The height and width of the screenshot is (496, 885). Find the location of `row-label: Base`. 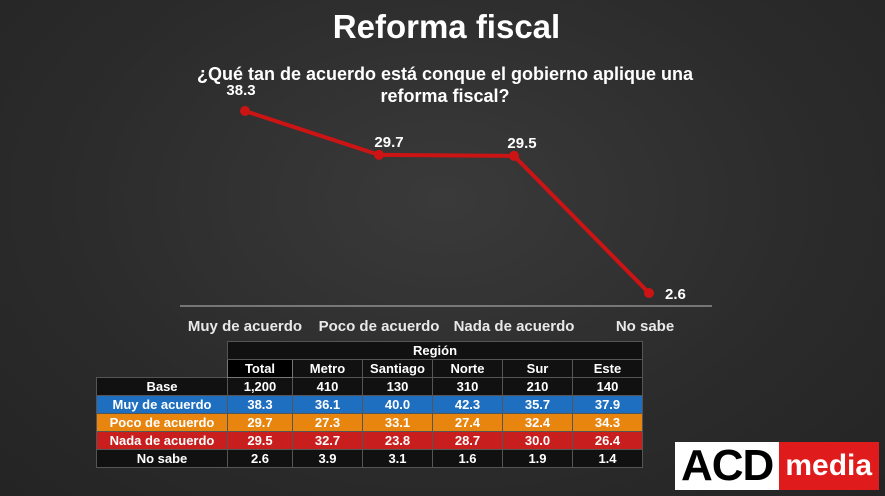

row-label: Base is located at coordinates (162, 386).